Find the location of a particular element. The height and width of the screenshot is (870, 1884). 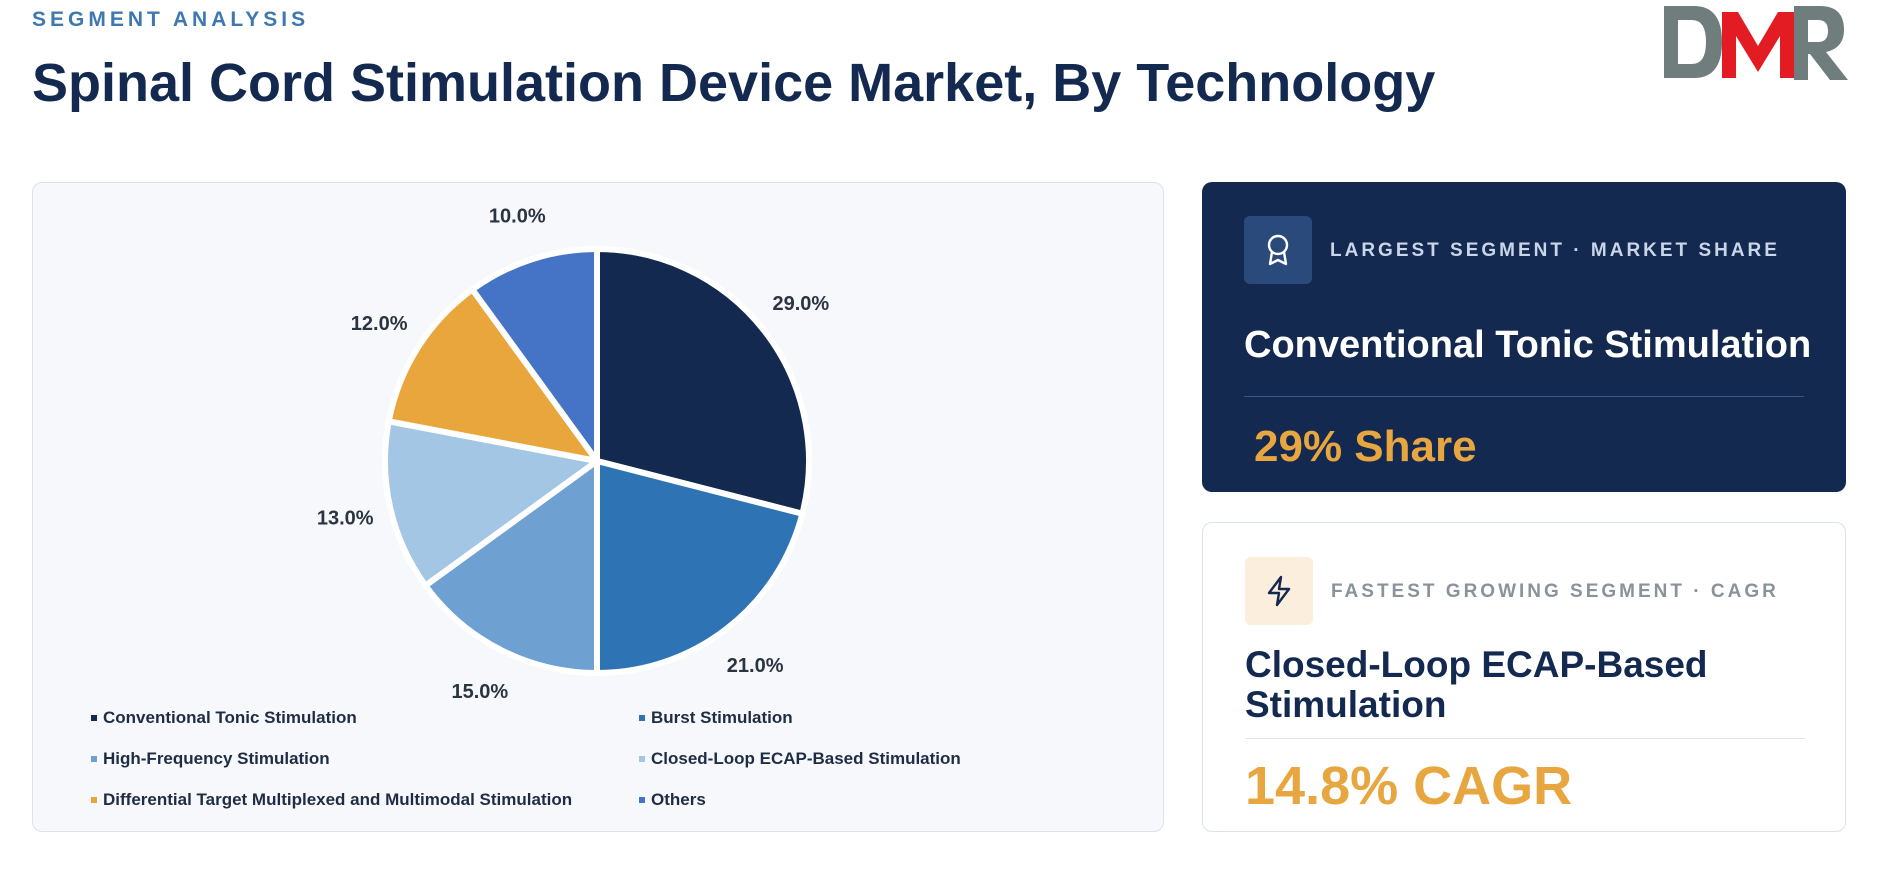

largest-segment-share: 29% Share is located at coordinates (1365, 446).